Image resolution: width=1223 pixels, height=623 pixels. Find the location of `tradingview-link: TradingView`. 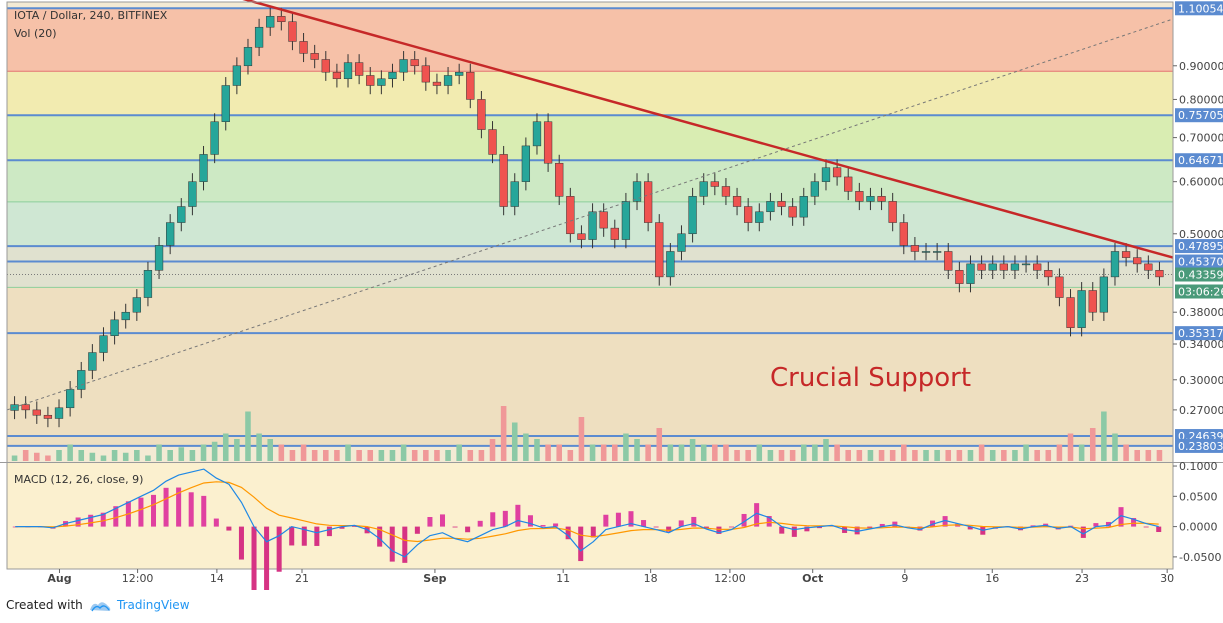

tradingview-link: TradingView is located at coordinates (153, 605).